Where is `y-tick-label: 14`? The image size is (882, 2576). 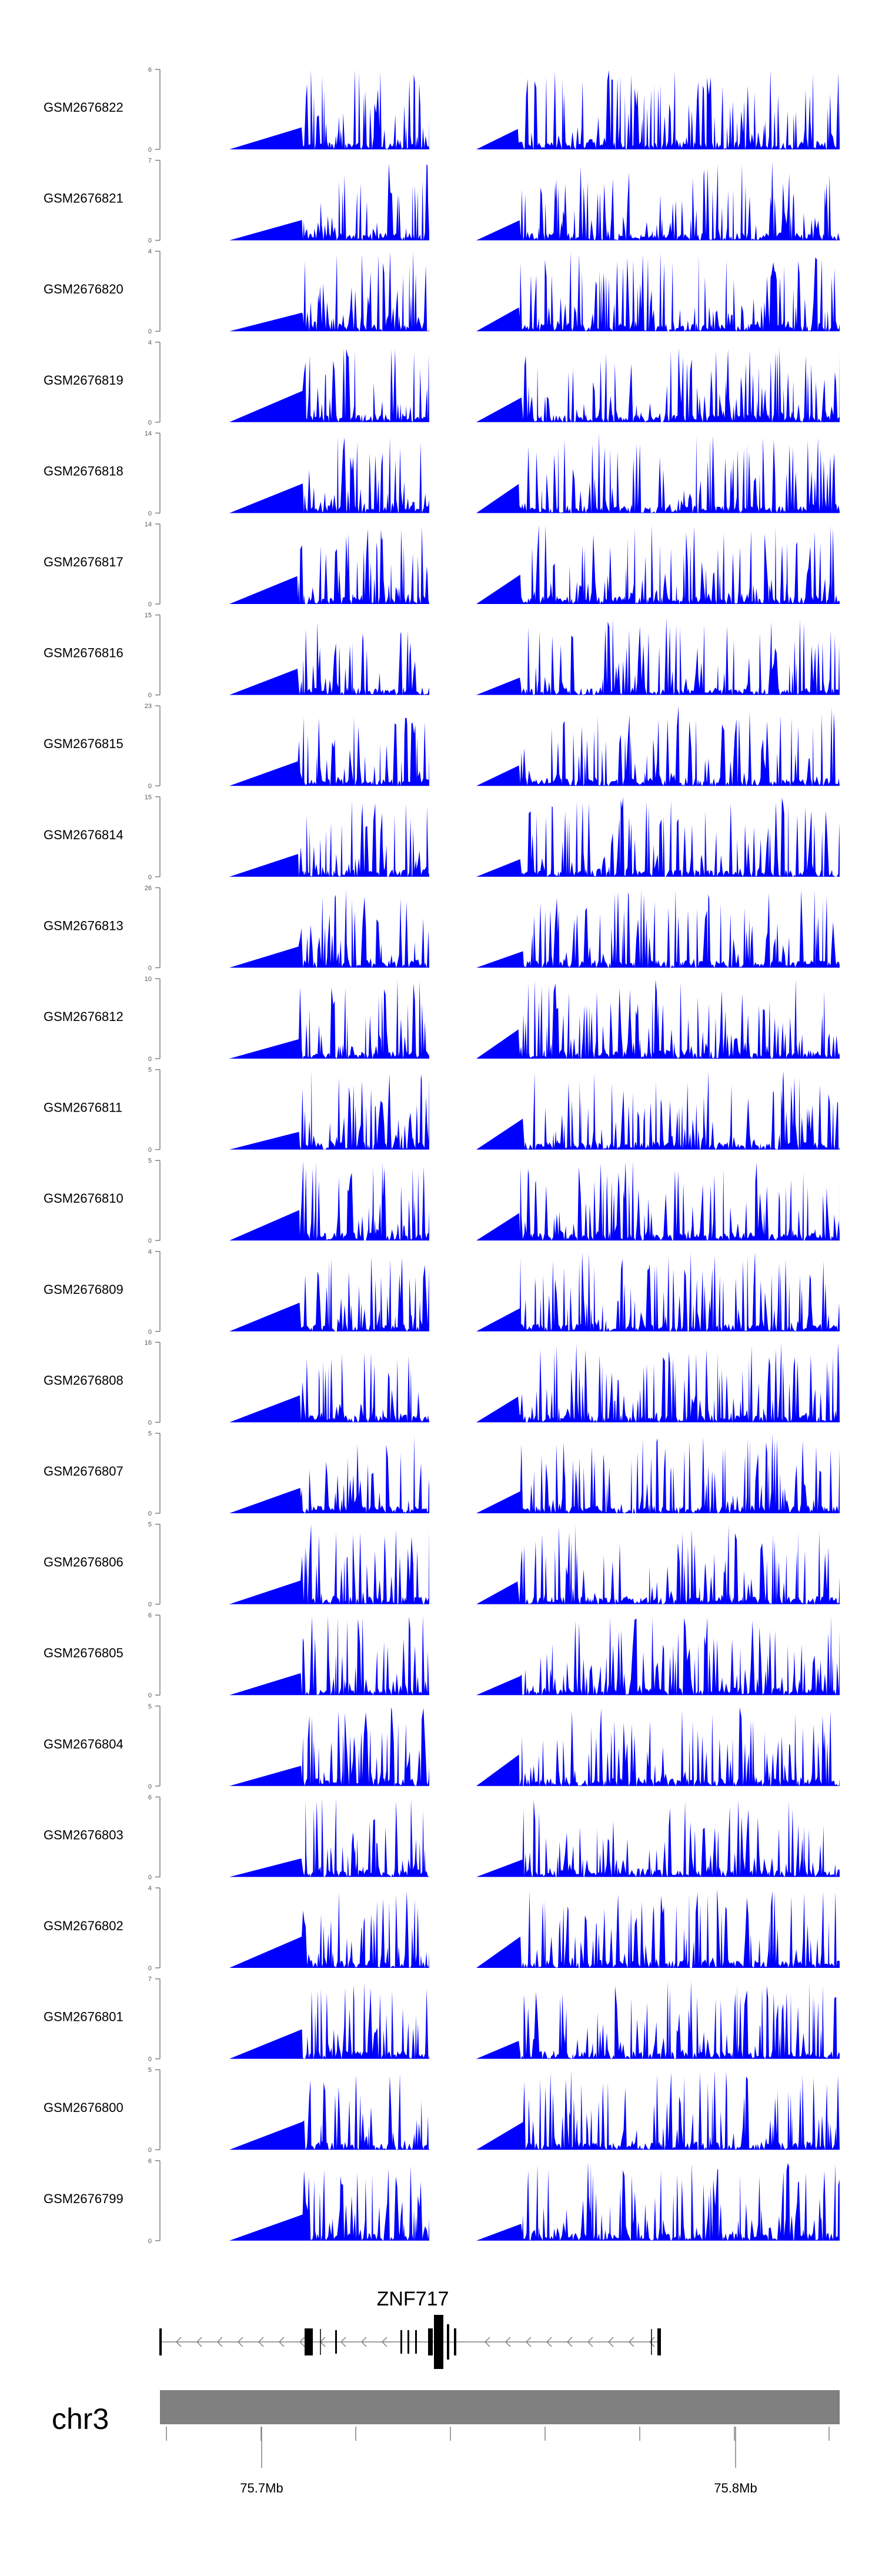
y-tick-label: 14 is located at coordinates (148, 433).